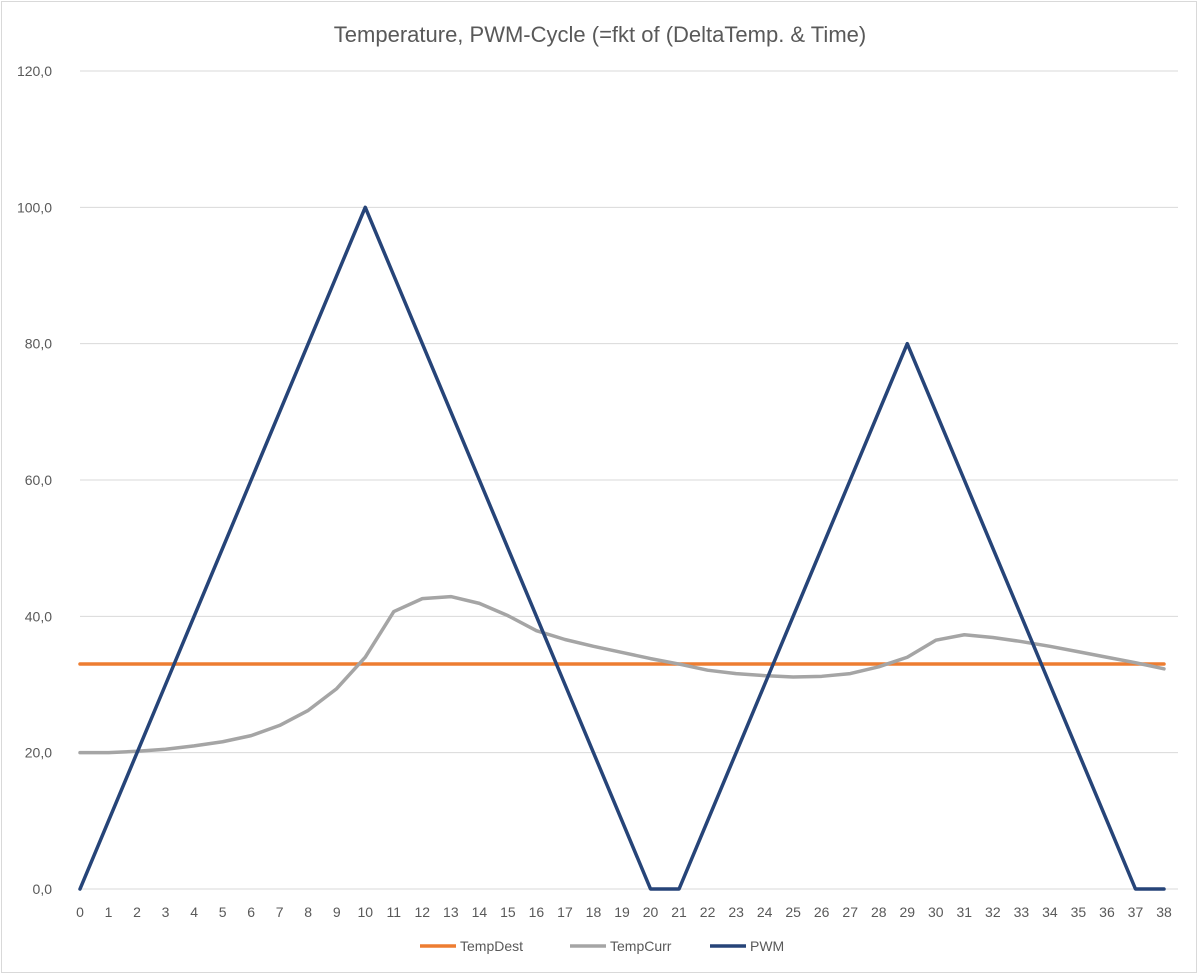  I want to click on x-tick-label: 28, so click(879, 912).